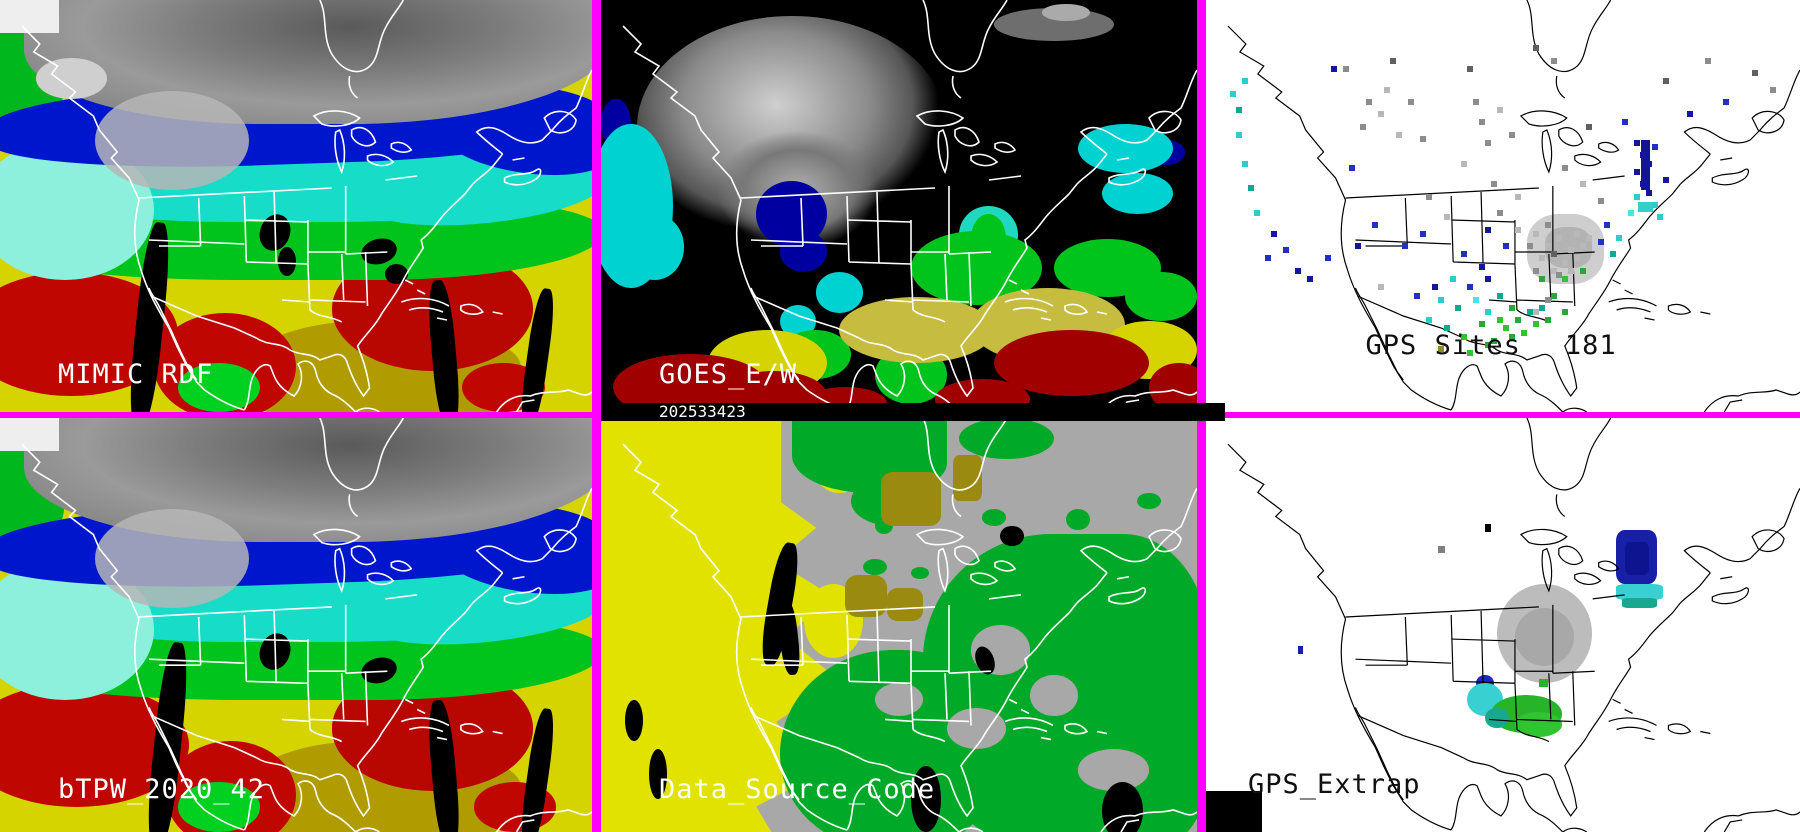 The width and height of the screenshot is (1800, 832). What do you see at coordinates (803, 251) in the screenshot?
I see `goes-navy-patch` at bounding box center [803, 251].